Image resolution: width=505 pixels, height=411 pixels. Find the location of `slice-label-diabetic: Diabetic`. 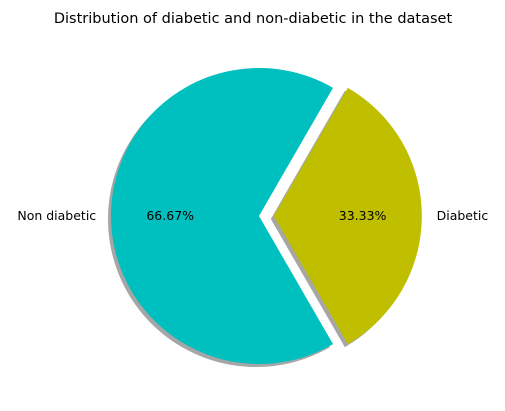

slice-label-diabetic: Diabetic is located at coordinates (463, 215).